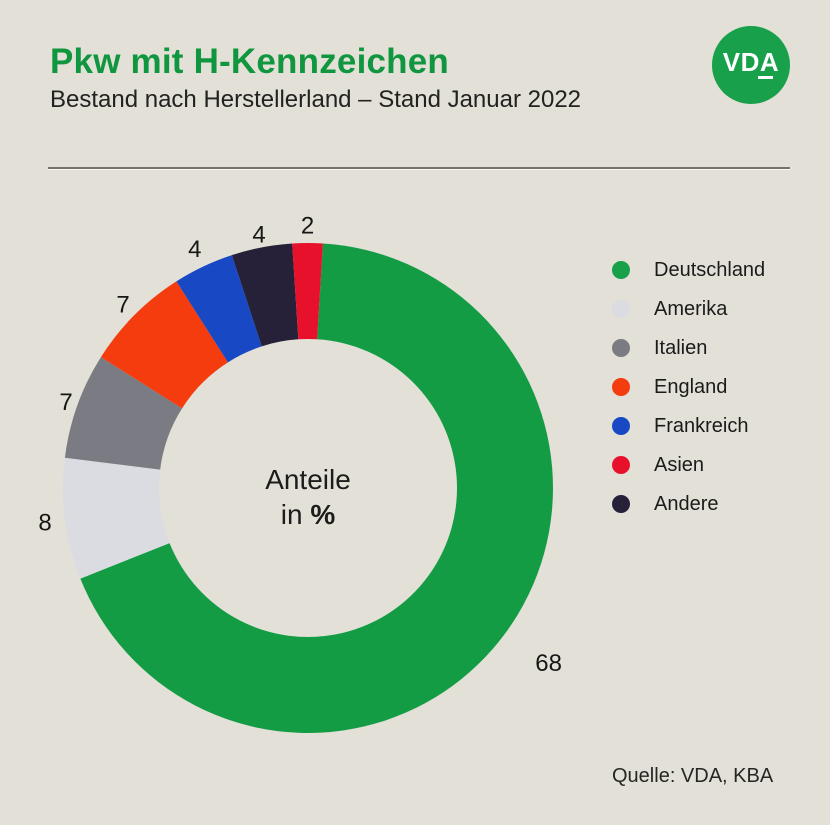 This screenshot has height=825, width=830. I want to click on legend-item-deutschland: Deutschland, so click(688, 270).